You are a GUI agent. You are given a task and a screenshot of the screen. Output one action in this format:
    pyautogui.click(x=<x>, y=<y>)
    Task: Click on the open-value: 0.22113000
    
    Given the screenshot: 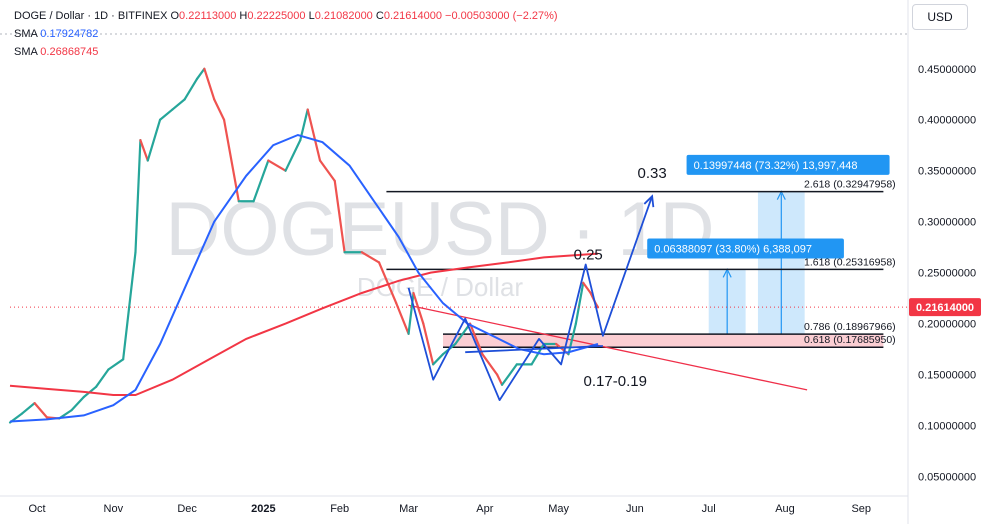 What is the action you would take?
    pyautogui.click(x=208, y=16)
    